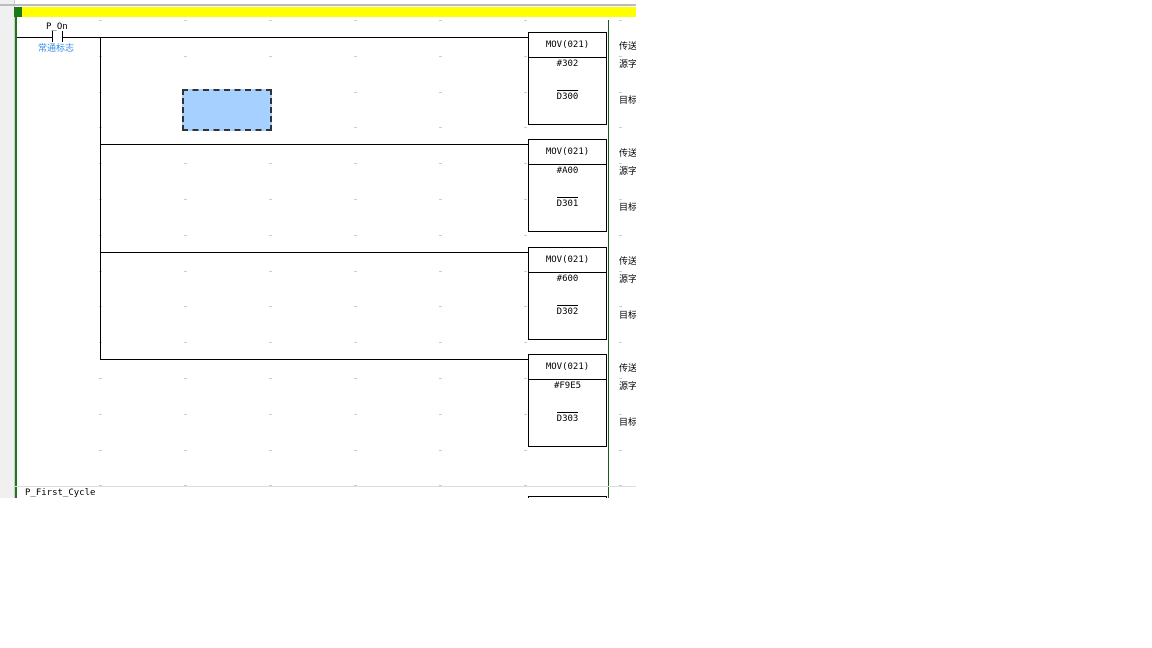 The image size is (1152, 648). I want to click on mov-instruction-box: MOV(021) #600 D302, so click(567, 293).